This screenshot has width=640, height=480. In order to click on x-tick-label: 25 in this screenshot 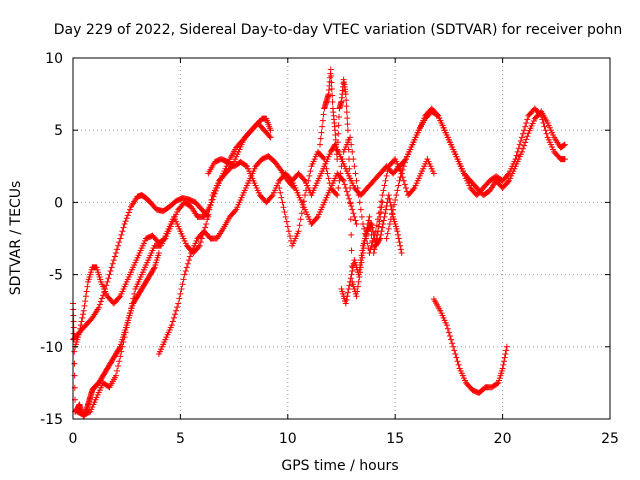, I will do `click(610, 439)`.